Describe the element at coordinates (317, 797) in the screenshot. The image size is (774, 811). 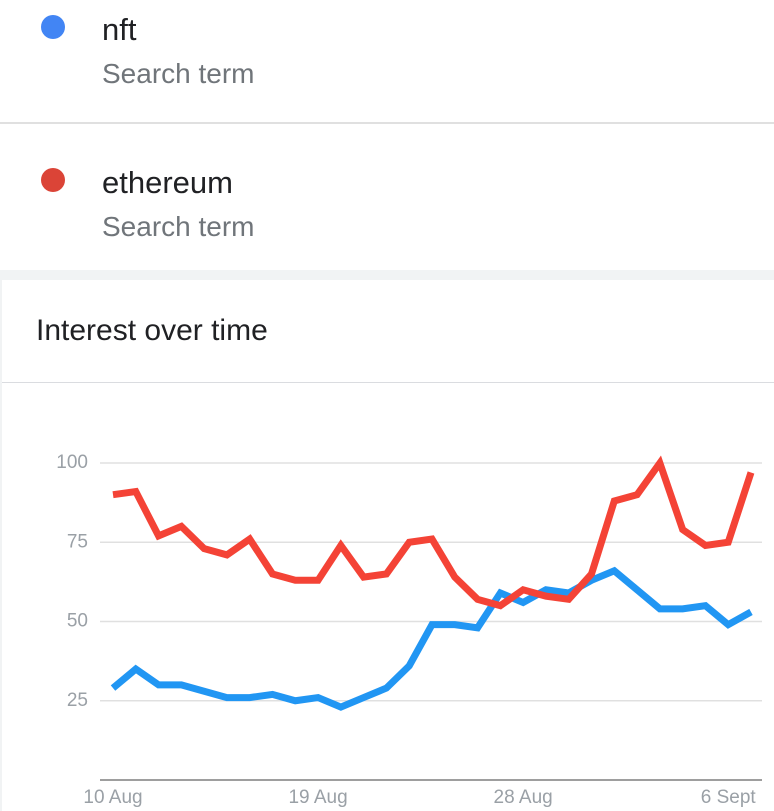
I see `x-tick-label: 19 Aug` at that location.